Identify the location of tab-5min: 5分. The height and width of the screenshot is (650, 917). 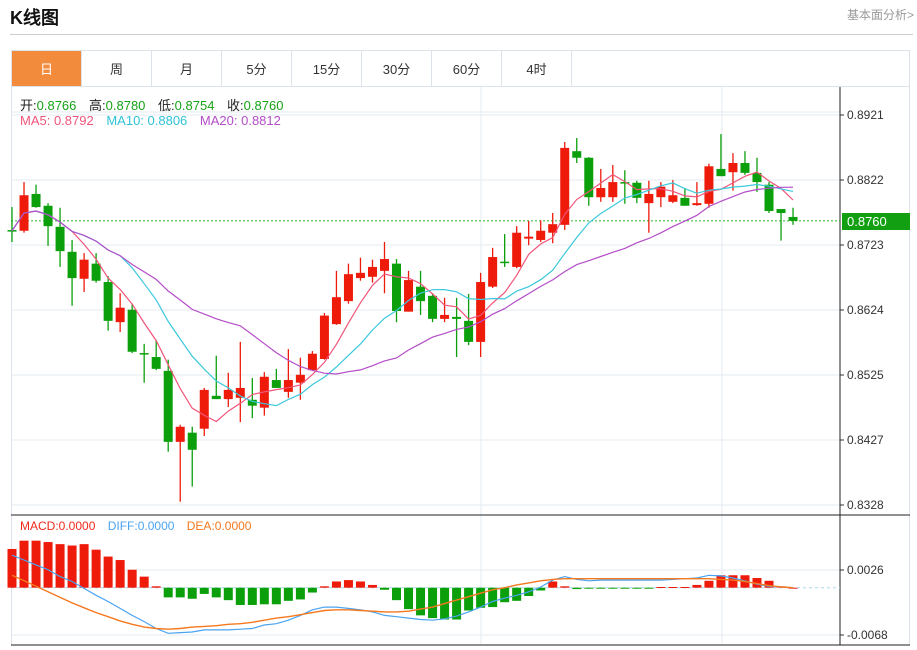
(257, 68).